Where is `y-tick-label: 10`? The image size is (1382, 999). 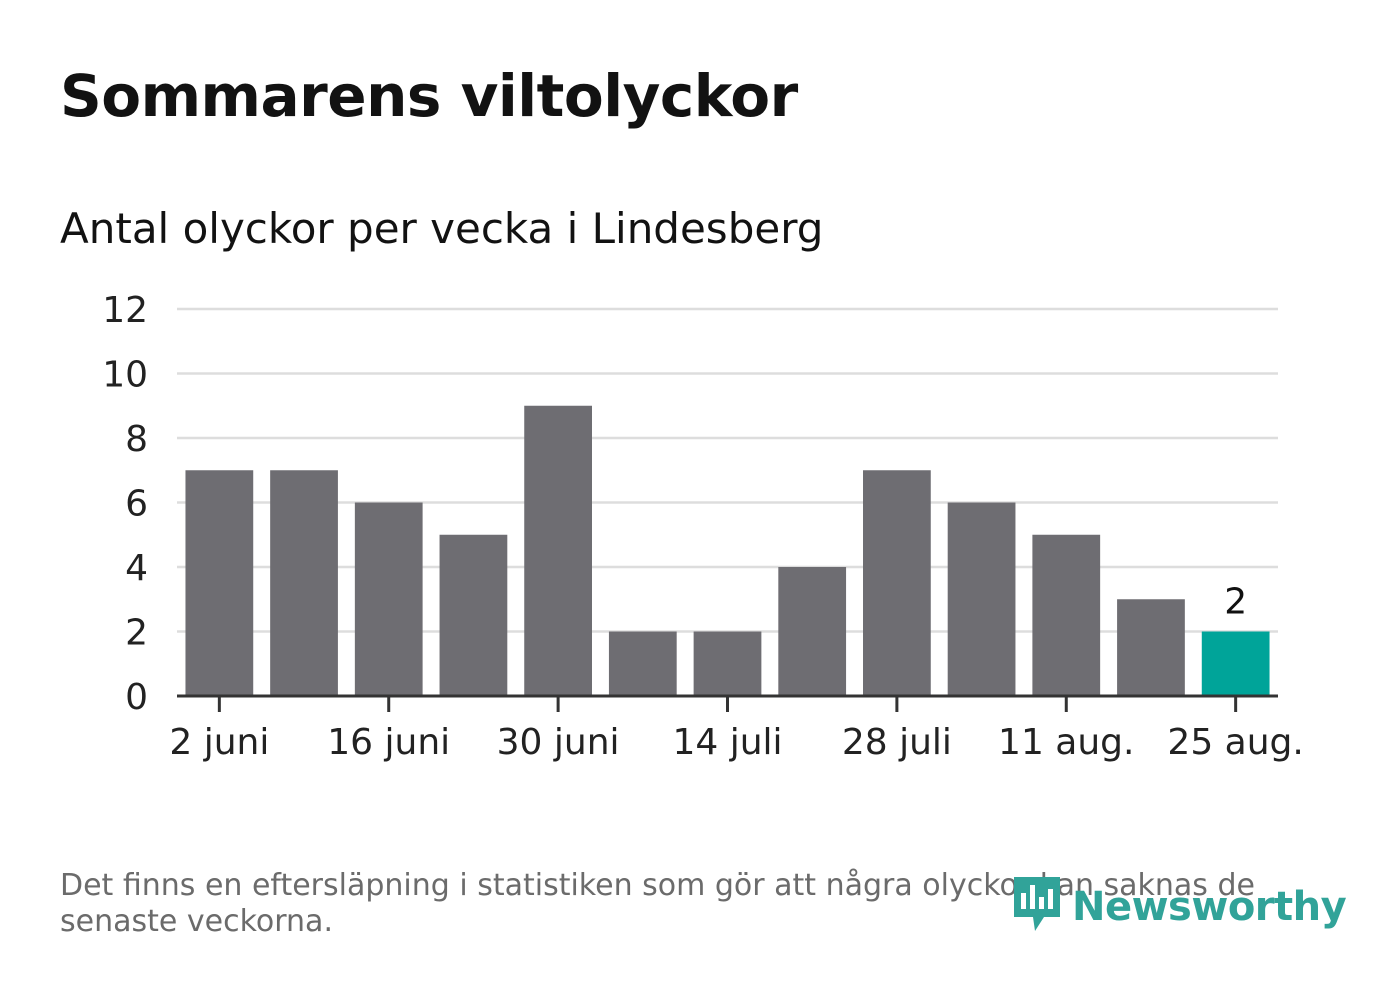 y-tick-label: 10 is located at coordinates (125, 375).